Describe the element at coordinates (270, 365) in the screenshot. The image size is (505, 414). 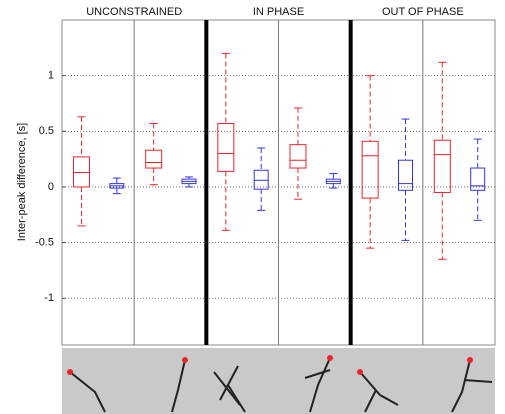
I see `marker-dots` at that location.